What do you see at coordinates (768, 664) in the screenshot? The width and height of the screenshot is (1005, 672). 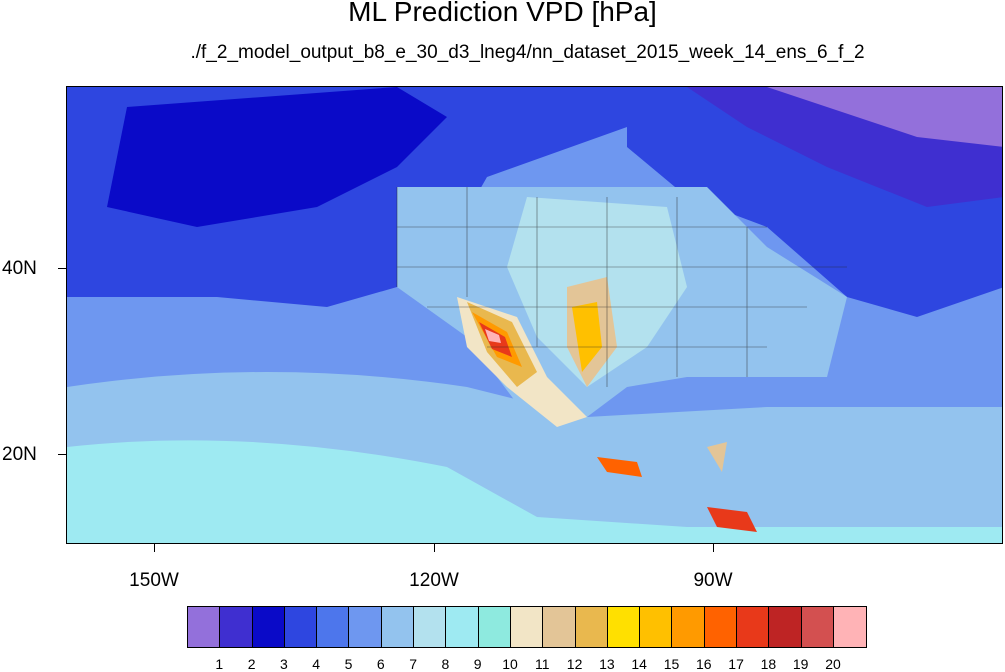 I see `colorbar-label: 18` at bounding box center [768, 664].